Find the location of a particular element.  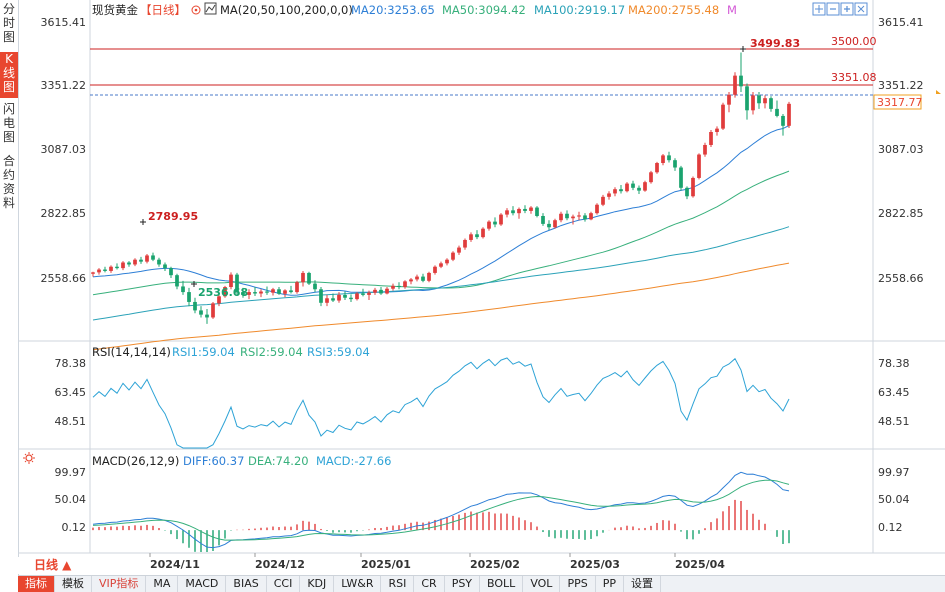

price-tick: 3351.22 is located at coordinates (64, 85).